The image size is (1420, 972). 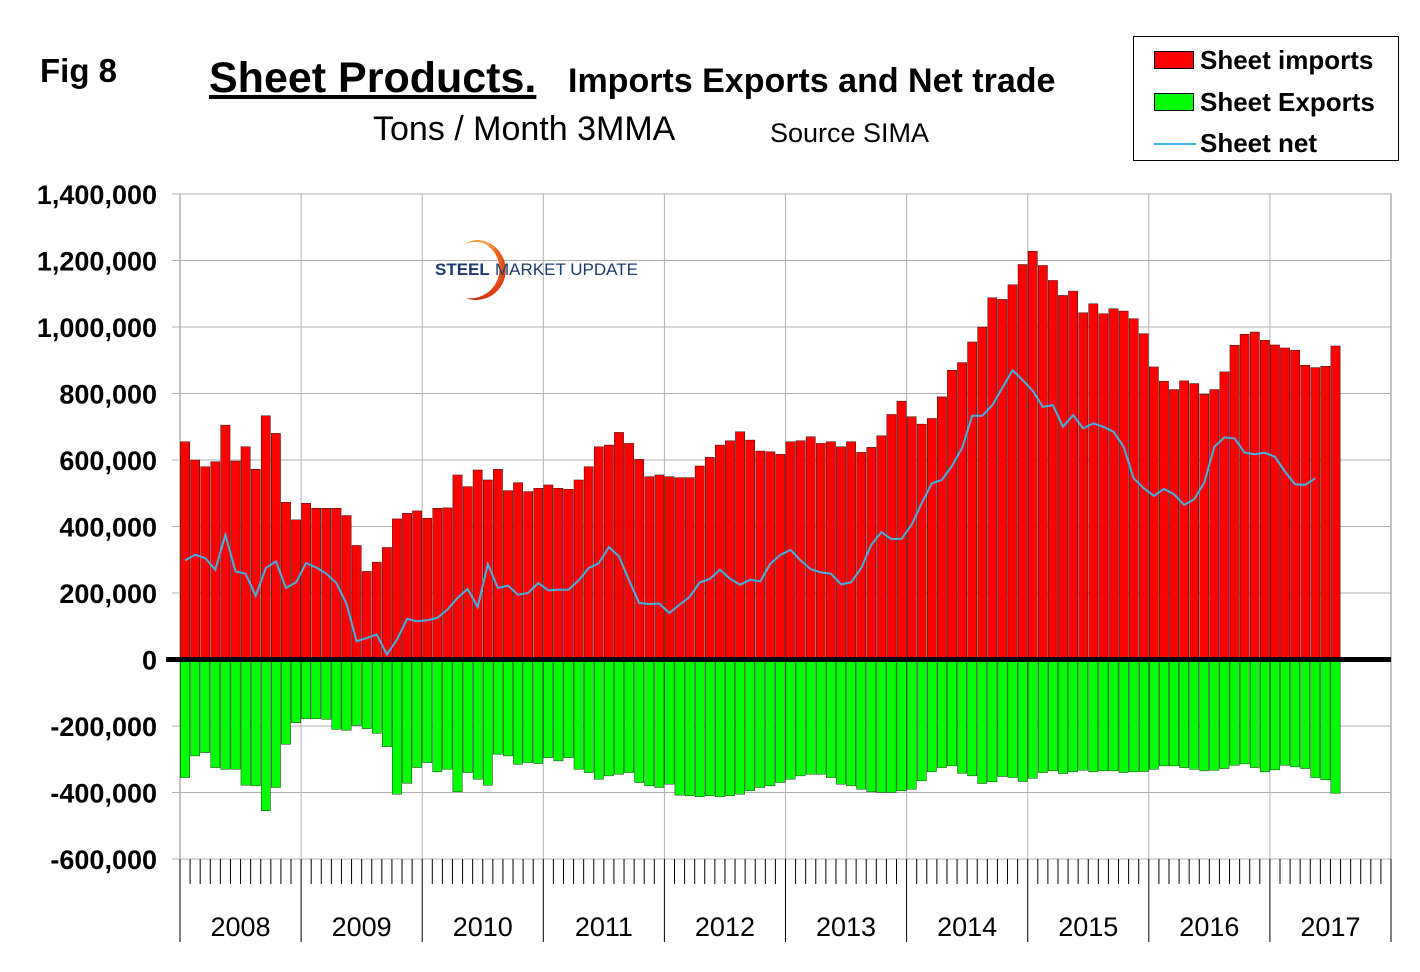 I want to click on y-tick-label: -600,000, so click(x=103, y=860).